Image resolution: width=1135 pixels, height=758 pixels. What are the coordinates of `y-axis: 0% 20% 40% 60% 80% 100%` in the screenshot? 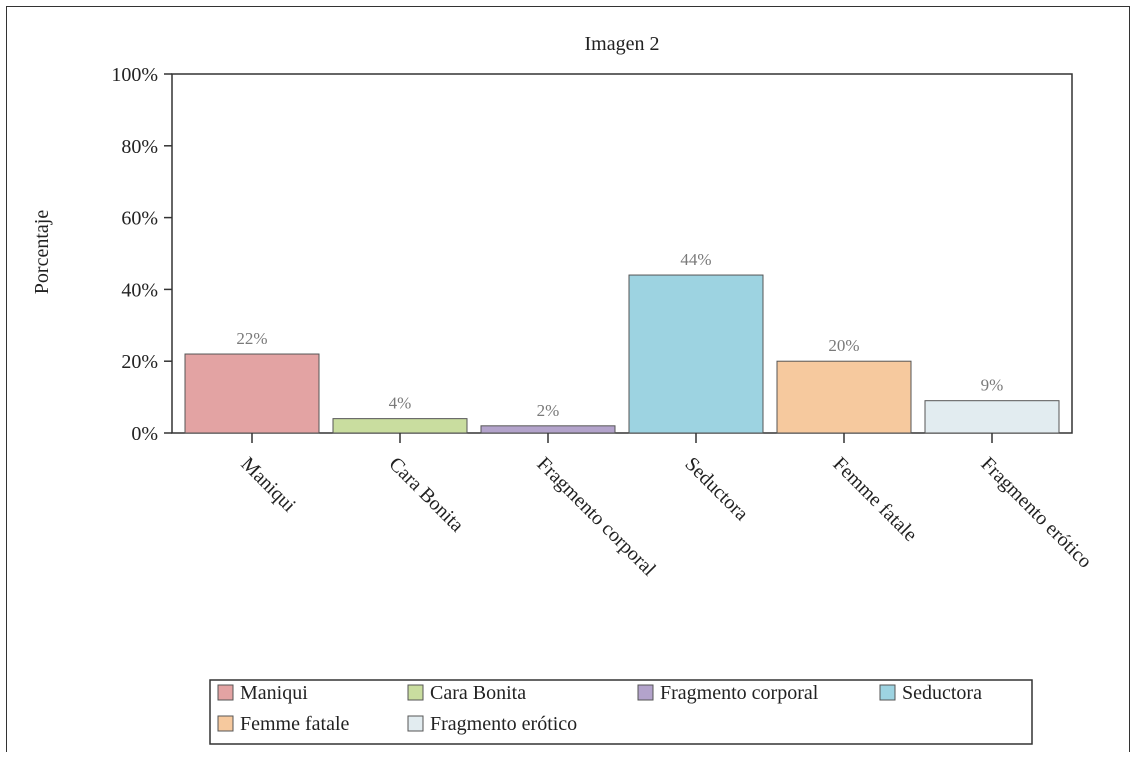 It's located at (141, 254).